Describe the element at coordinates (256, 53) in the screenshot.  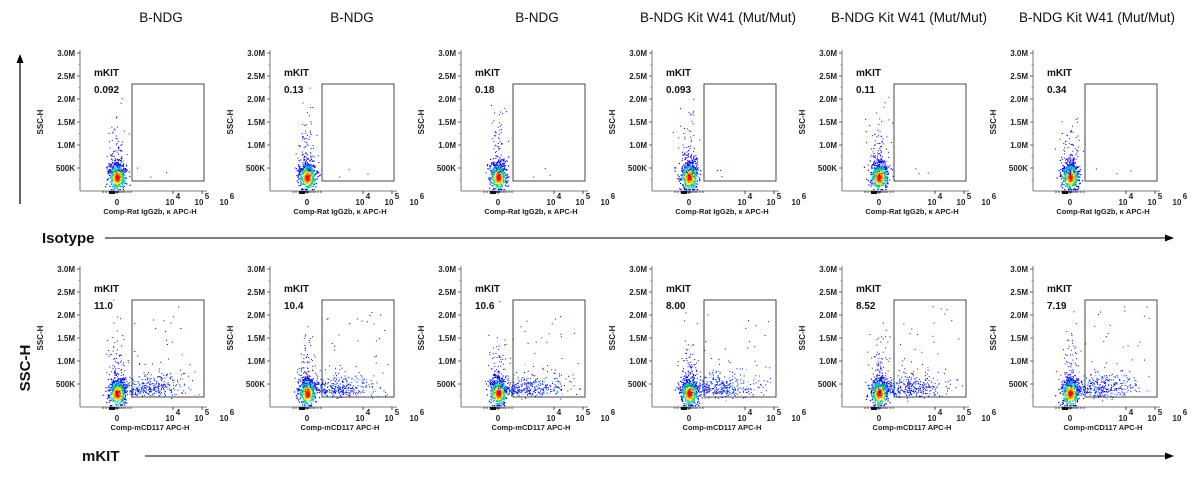
I see `y-tick-label: 3.0M` at that location.